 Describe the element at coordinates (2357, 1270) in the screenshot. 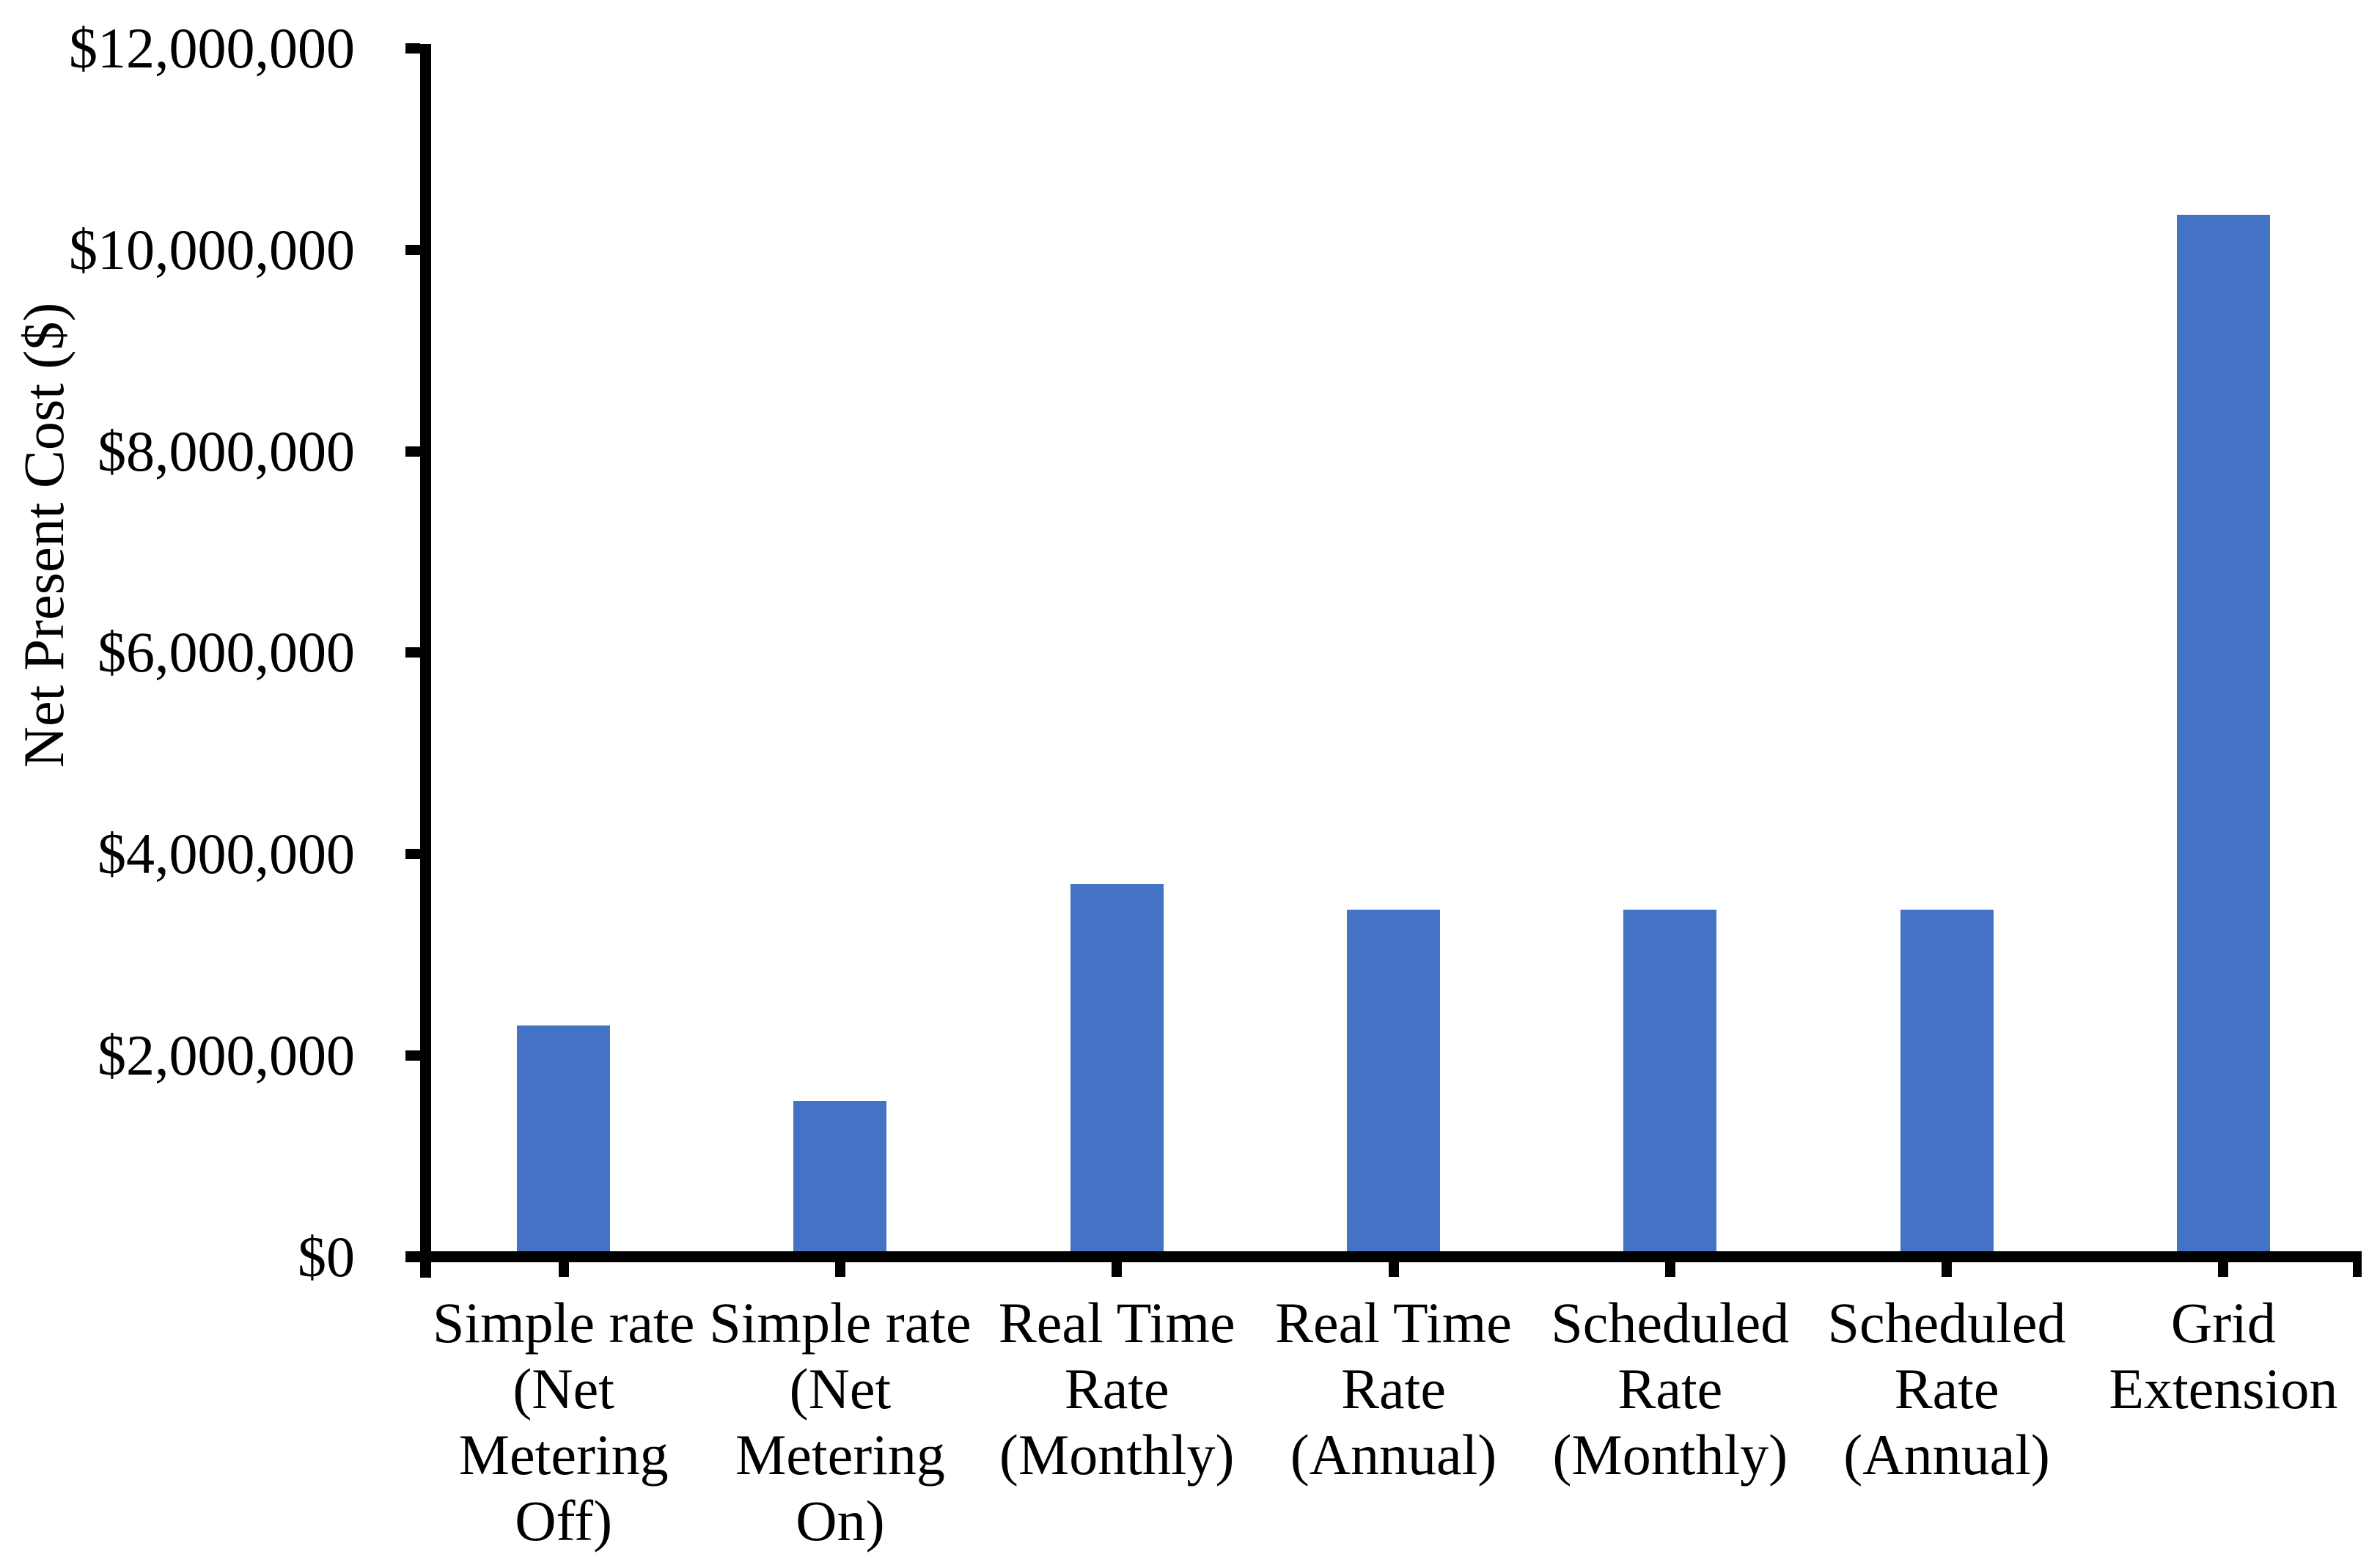

I see `x-axis-end-tick` at that location.